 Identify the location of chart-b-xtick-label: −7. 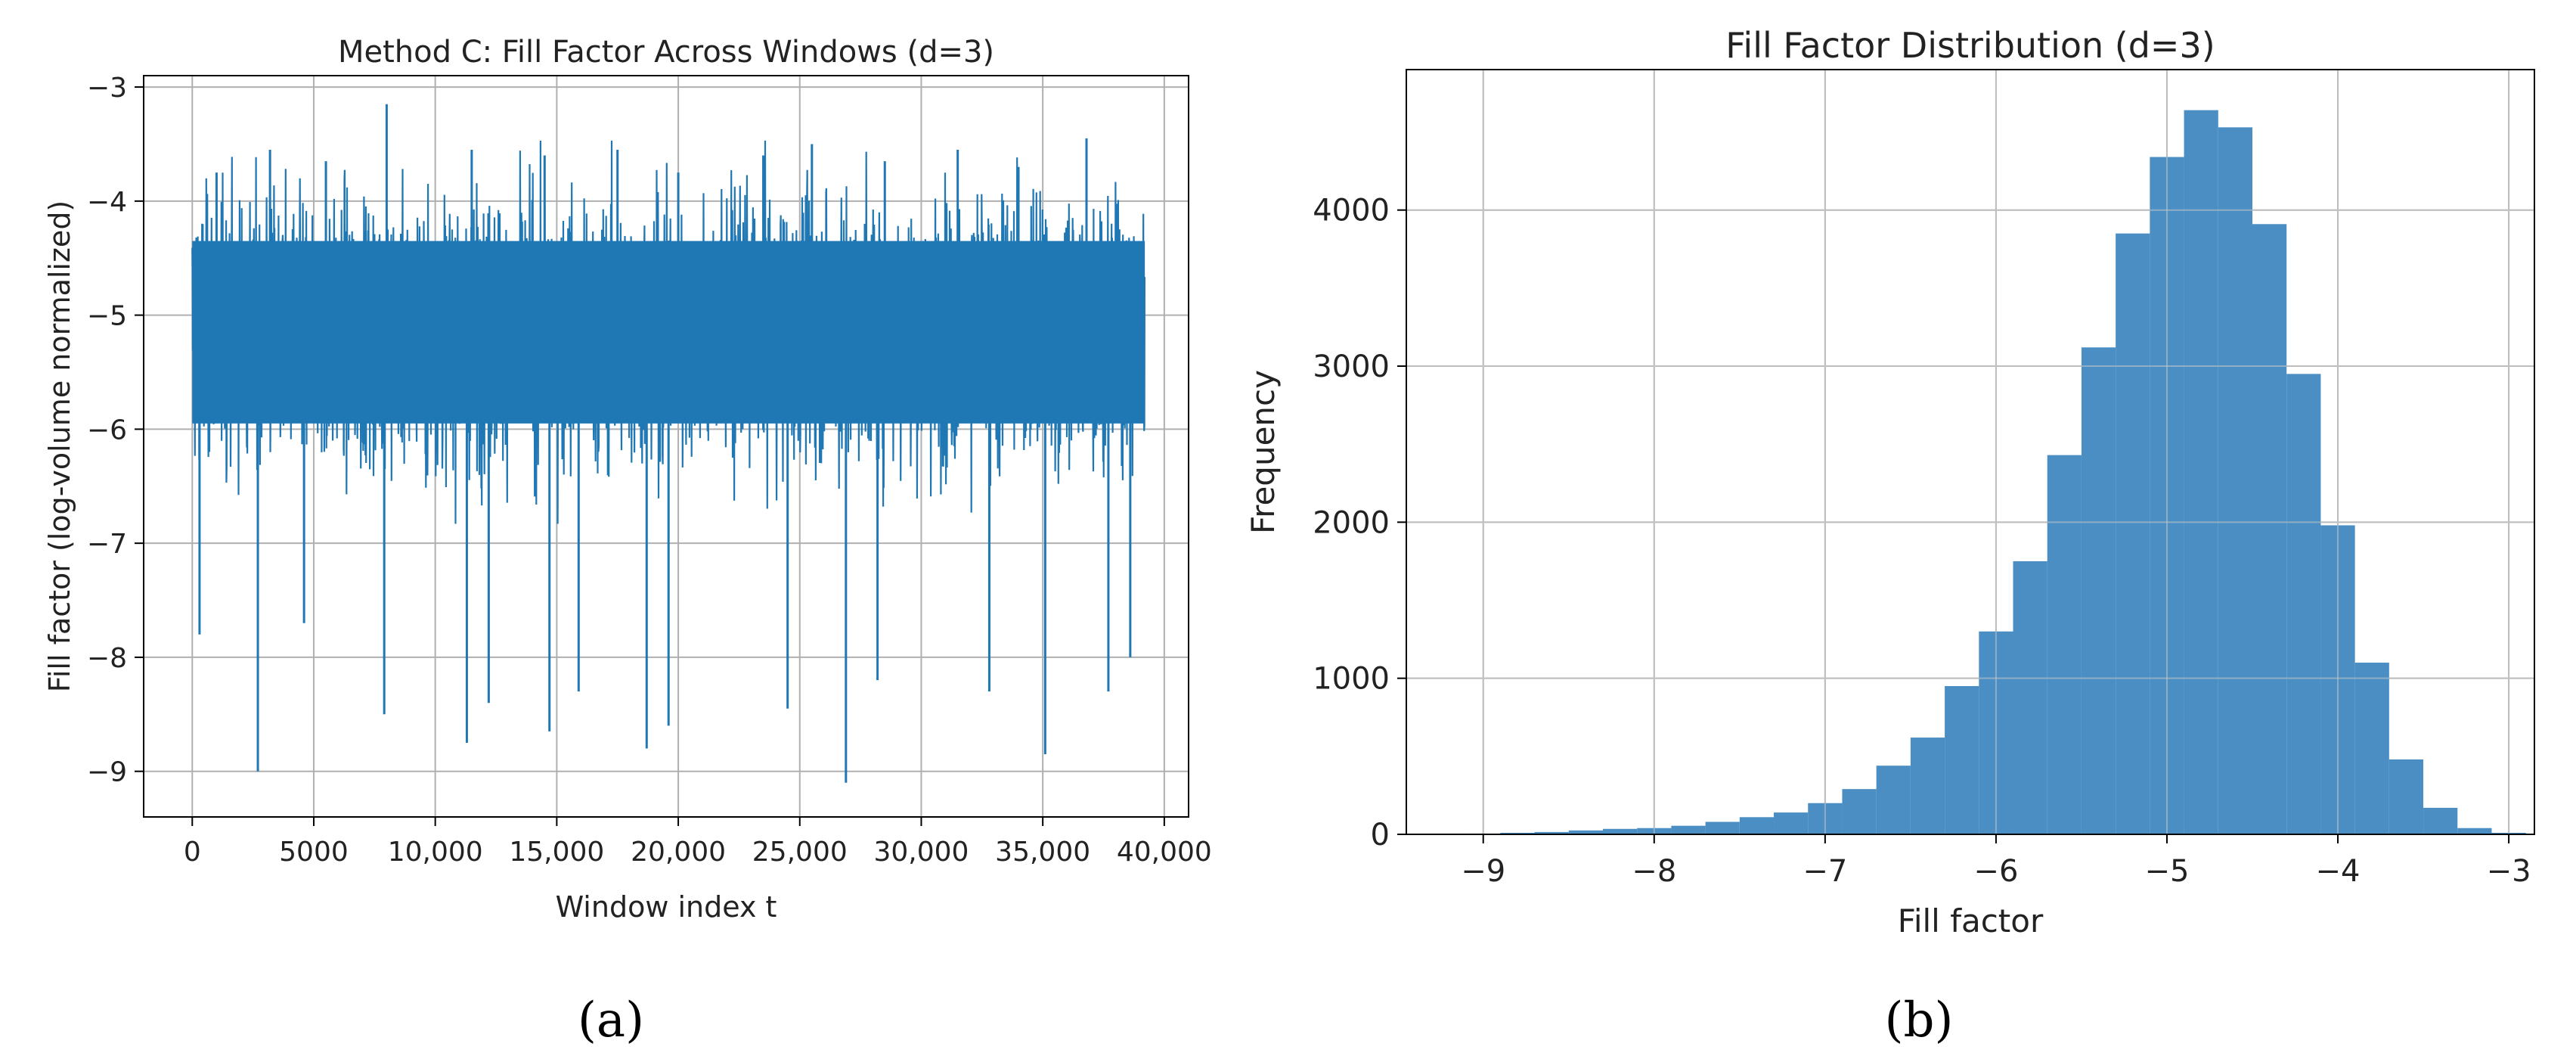
(1825, 871).